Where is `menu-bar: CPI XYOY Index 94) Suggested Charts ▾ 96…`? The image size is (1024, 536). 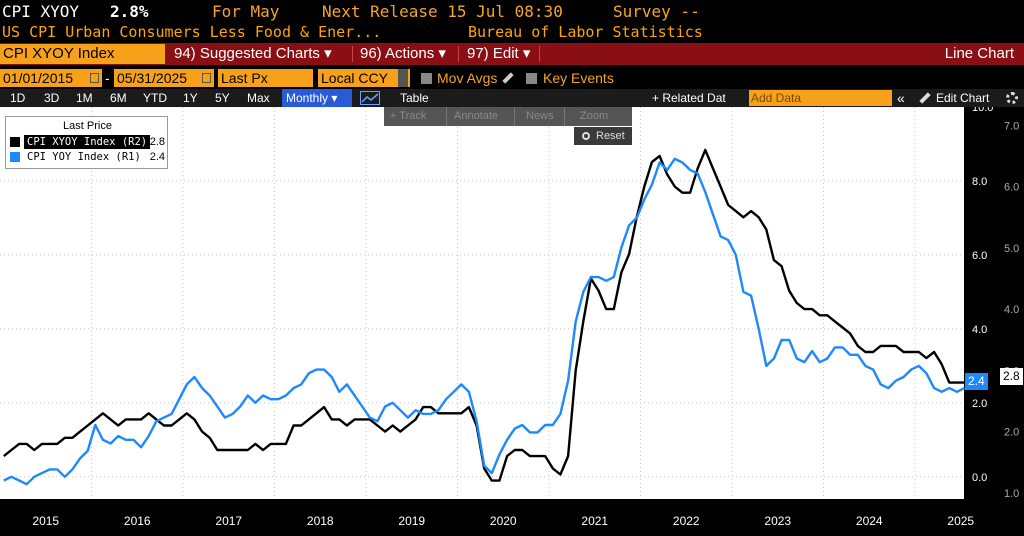 menu-bar: CPI XYOY Index 94) Suggested Charts ▾ 96… is located at coordinates (512, 54).